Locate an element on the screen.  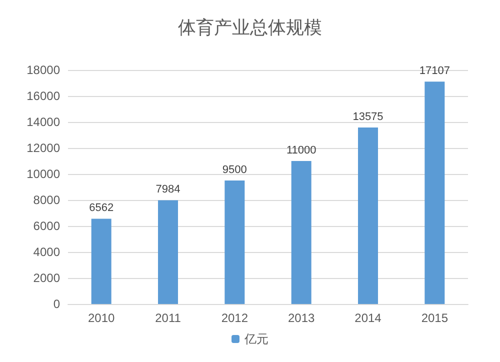
data-label: 13575 is located at coordinates (368, 117).